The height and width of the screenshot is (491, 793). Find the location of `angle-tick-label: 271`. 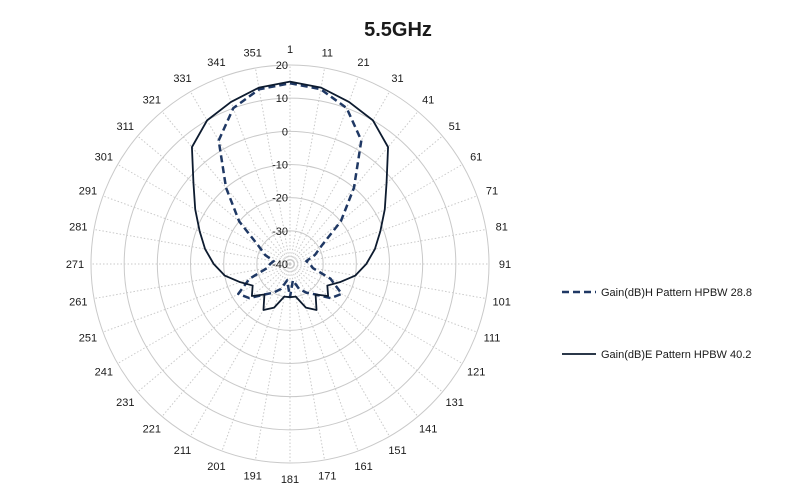

angle-tick-label: 271 is located at coordinates (75, 265).